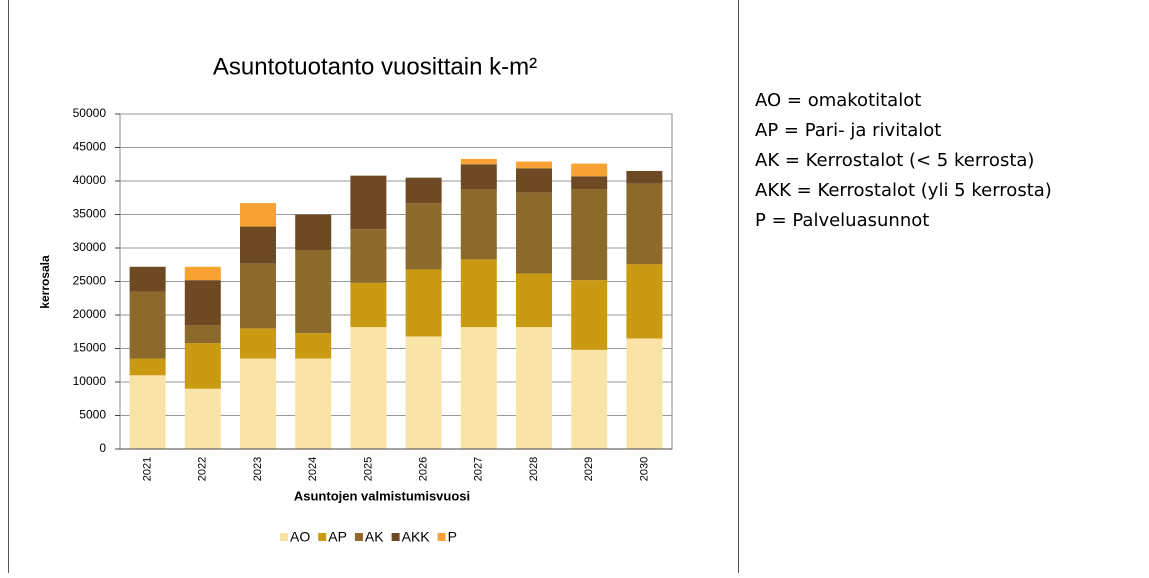  What do you see at coordinates (102, 448) in the screenshot?
I see `y-tick-label: 0` at bounding box center [102, 448].